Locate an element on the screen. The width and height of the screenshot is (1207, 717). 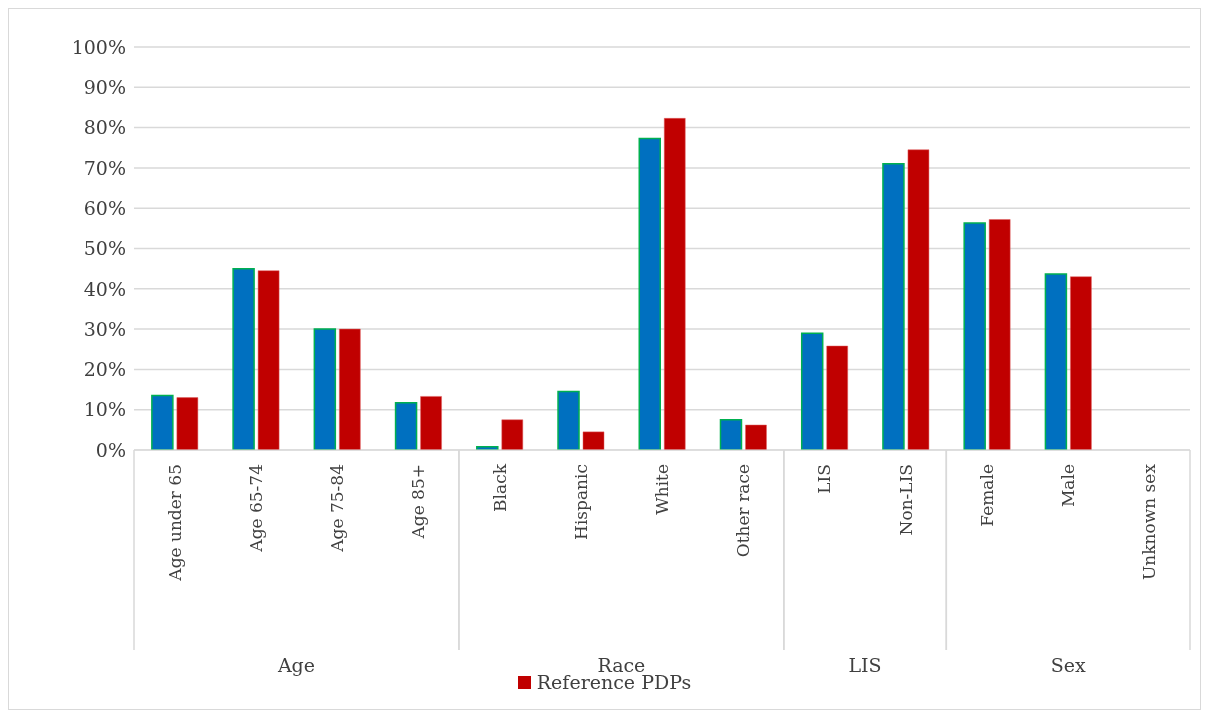
y-tick-label: 60% is located at coordinates (104, 207).